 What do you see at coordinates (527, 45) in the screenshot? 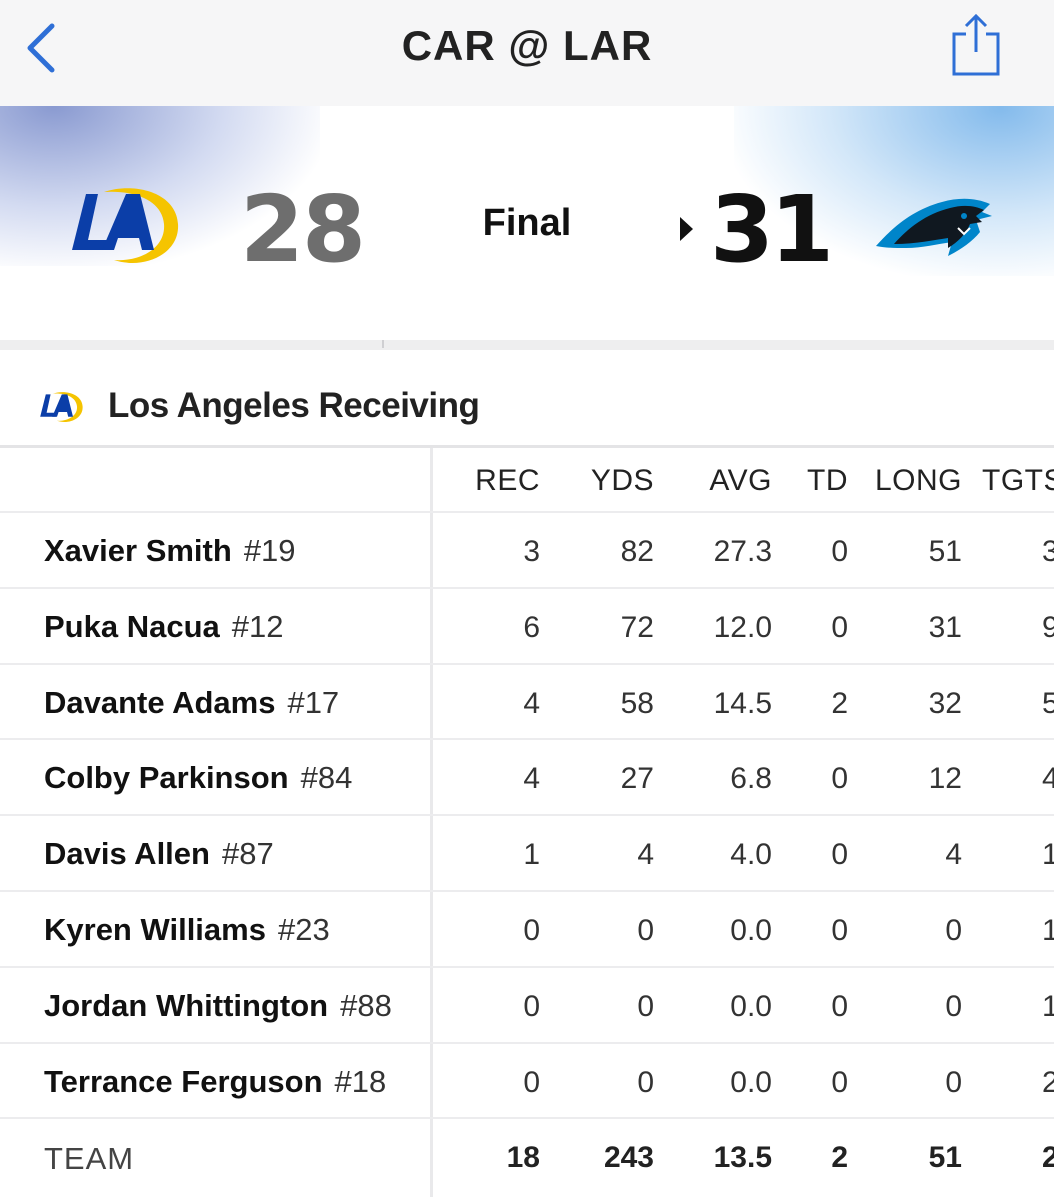
I see `page-title: CAR @ LAR` at bounding box center [527, 45].